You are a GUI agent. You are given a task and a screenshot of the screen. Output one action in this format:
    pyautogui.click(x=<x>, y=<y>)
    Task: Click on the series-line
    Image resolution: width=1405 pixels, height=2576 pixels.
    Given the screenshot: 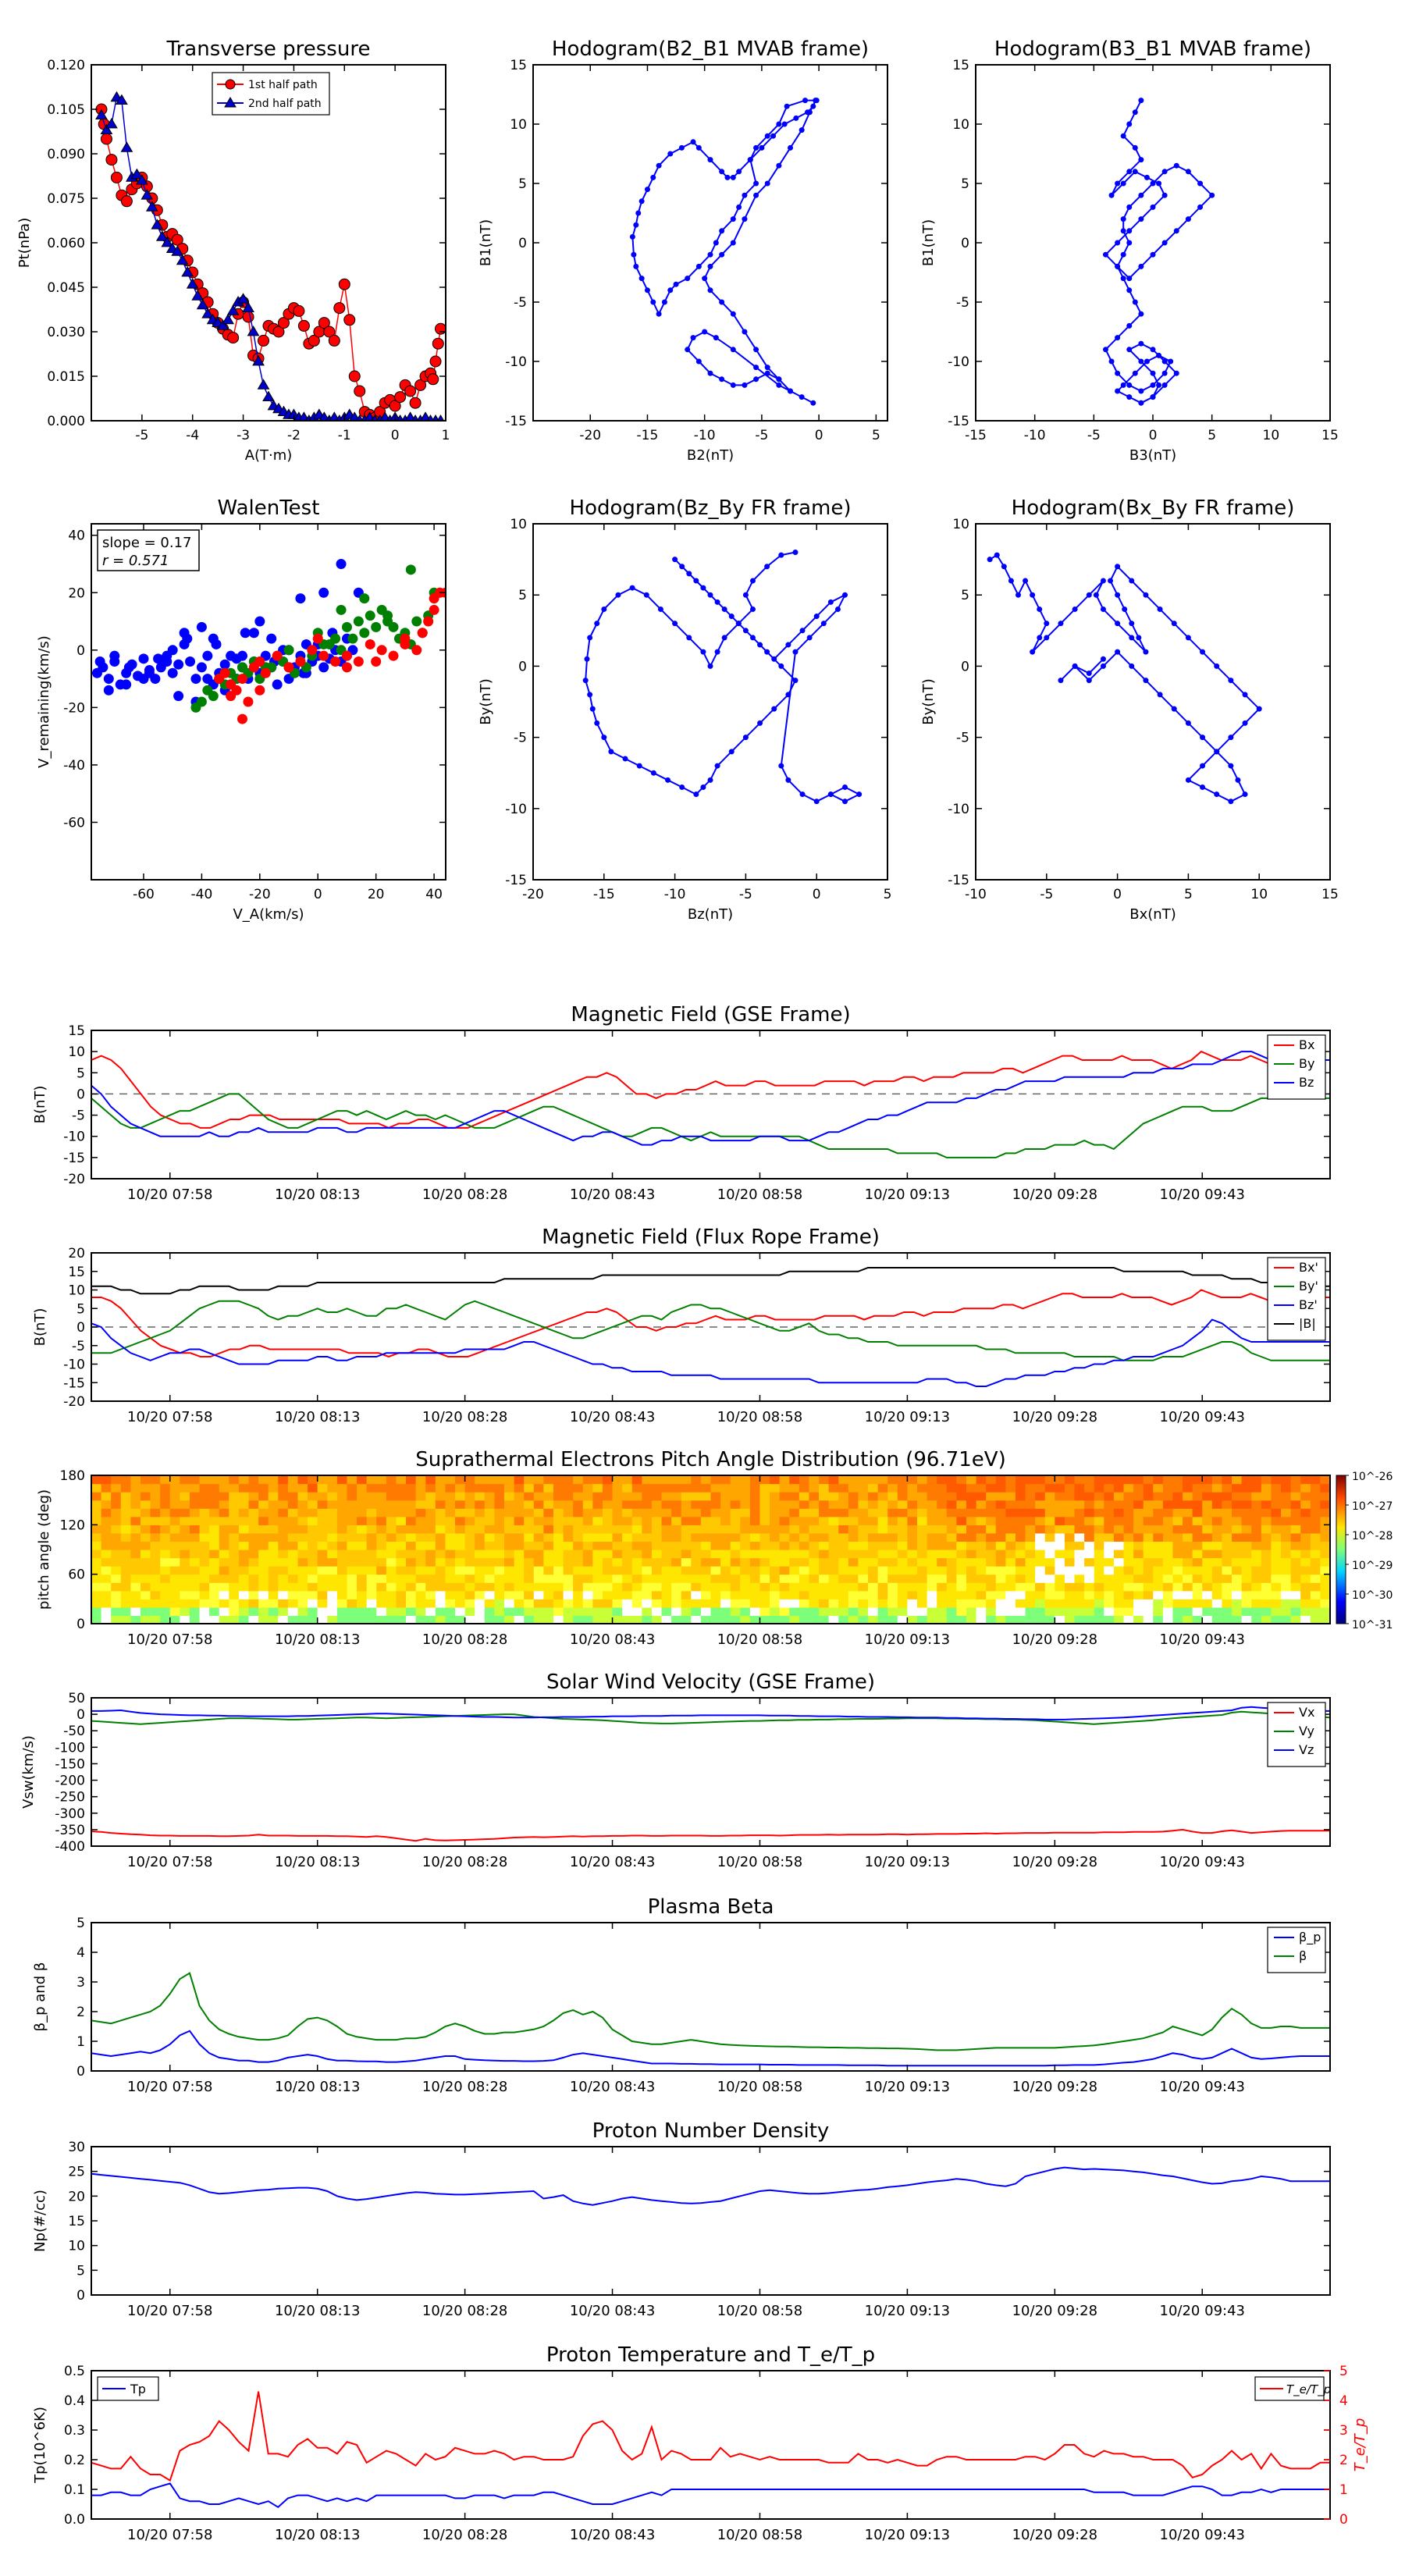 What is the action you would take?
    pyautogui.click(x=711, y=1717)
    